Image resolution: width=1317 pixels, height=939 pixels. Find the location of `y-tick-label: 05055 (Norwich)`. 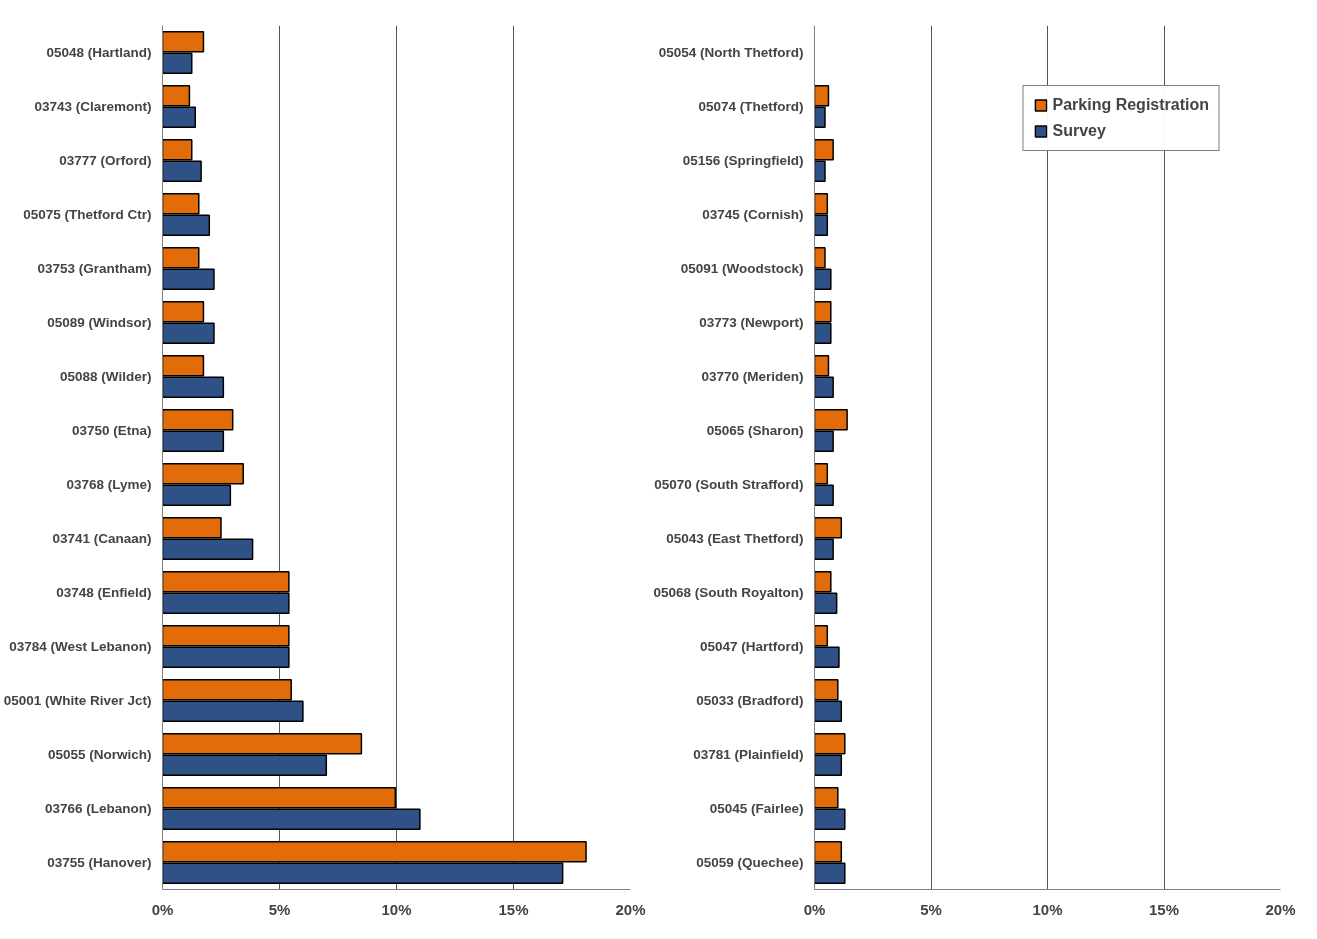

y-tick-label: 05055 (Norwich) is located at coordinates (99, 754).